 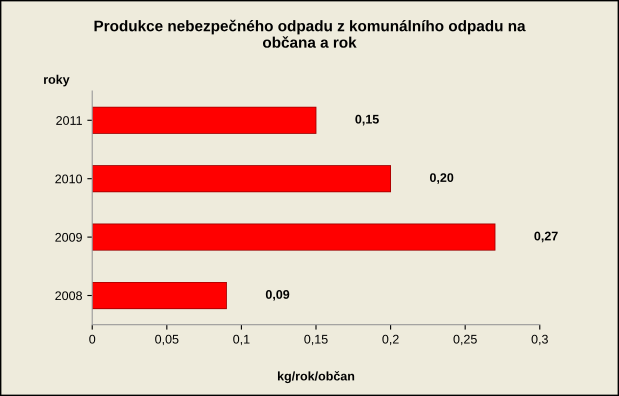 I want to click on y-axis-title: roky, so click(x=57, y=80).